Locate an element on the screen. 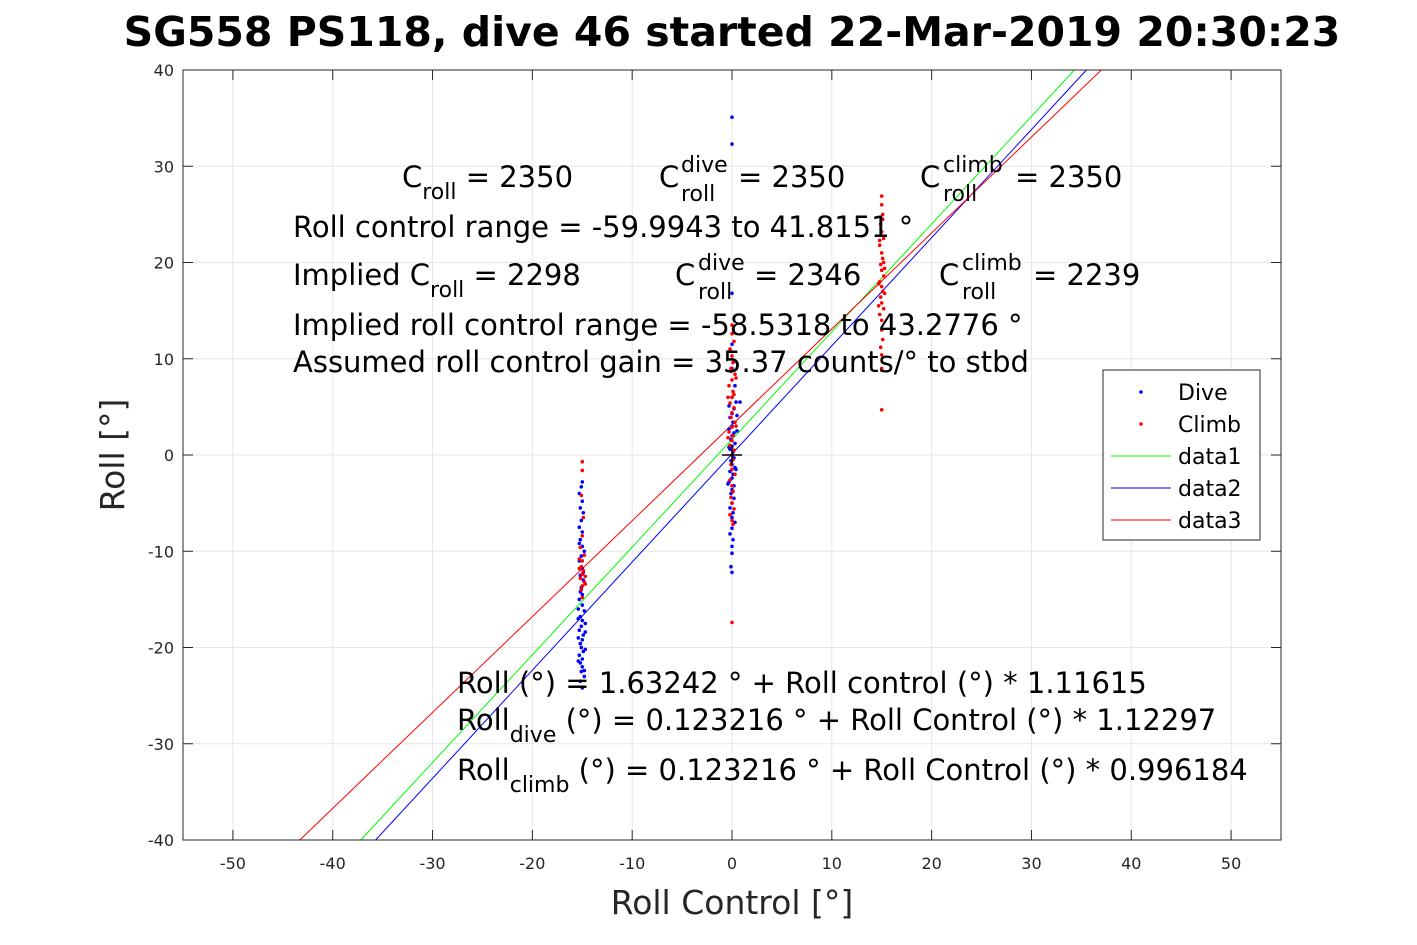  x-tick-label: -10 is located at coordinates (632, 863).